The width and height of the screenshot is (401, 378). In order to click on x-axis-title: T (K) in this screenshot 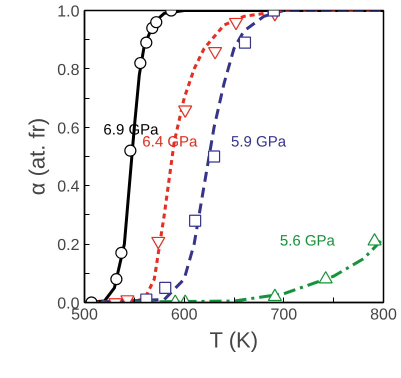, I will do `click(234, 340)`.